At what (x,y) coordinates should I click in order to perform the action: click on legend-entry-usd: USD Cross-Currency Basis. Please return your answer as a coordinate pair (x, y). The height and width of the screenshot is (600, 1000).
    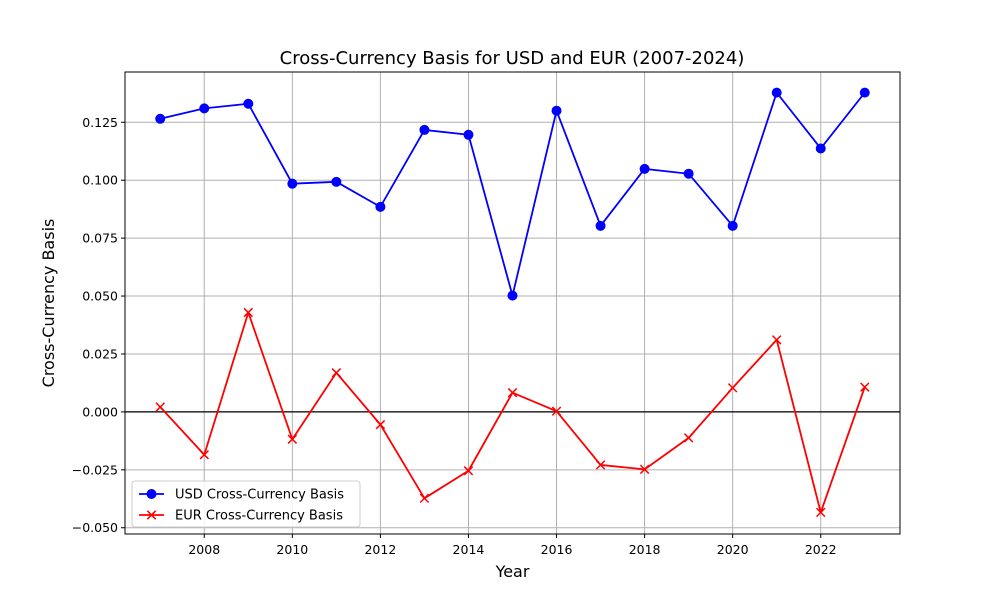
    Looking at the image, I should click on (241, 495).